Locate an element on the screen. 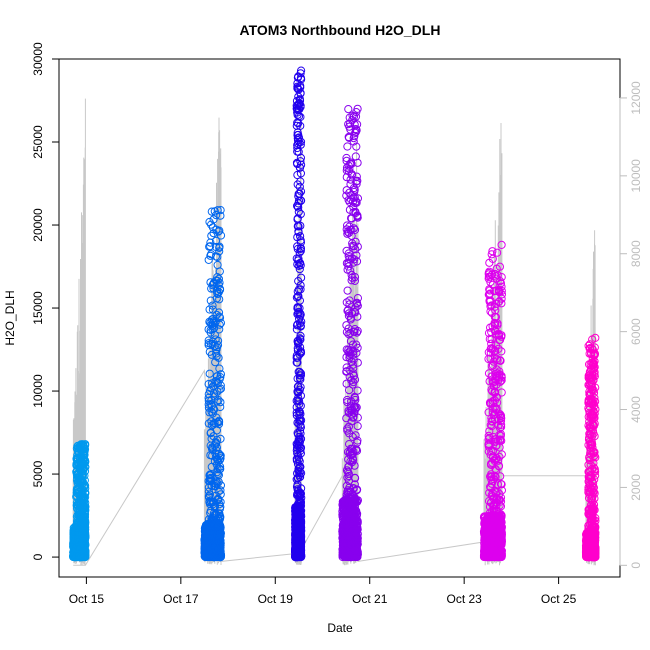 The height and width of the screenshot is (650, 650). data-point-max is located at coordinates (85, 444).